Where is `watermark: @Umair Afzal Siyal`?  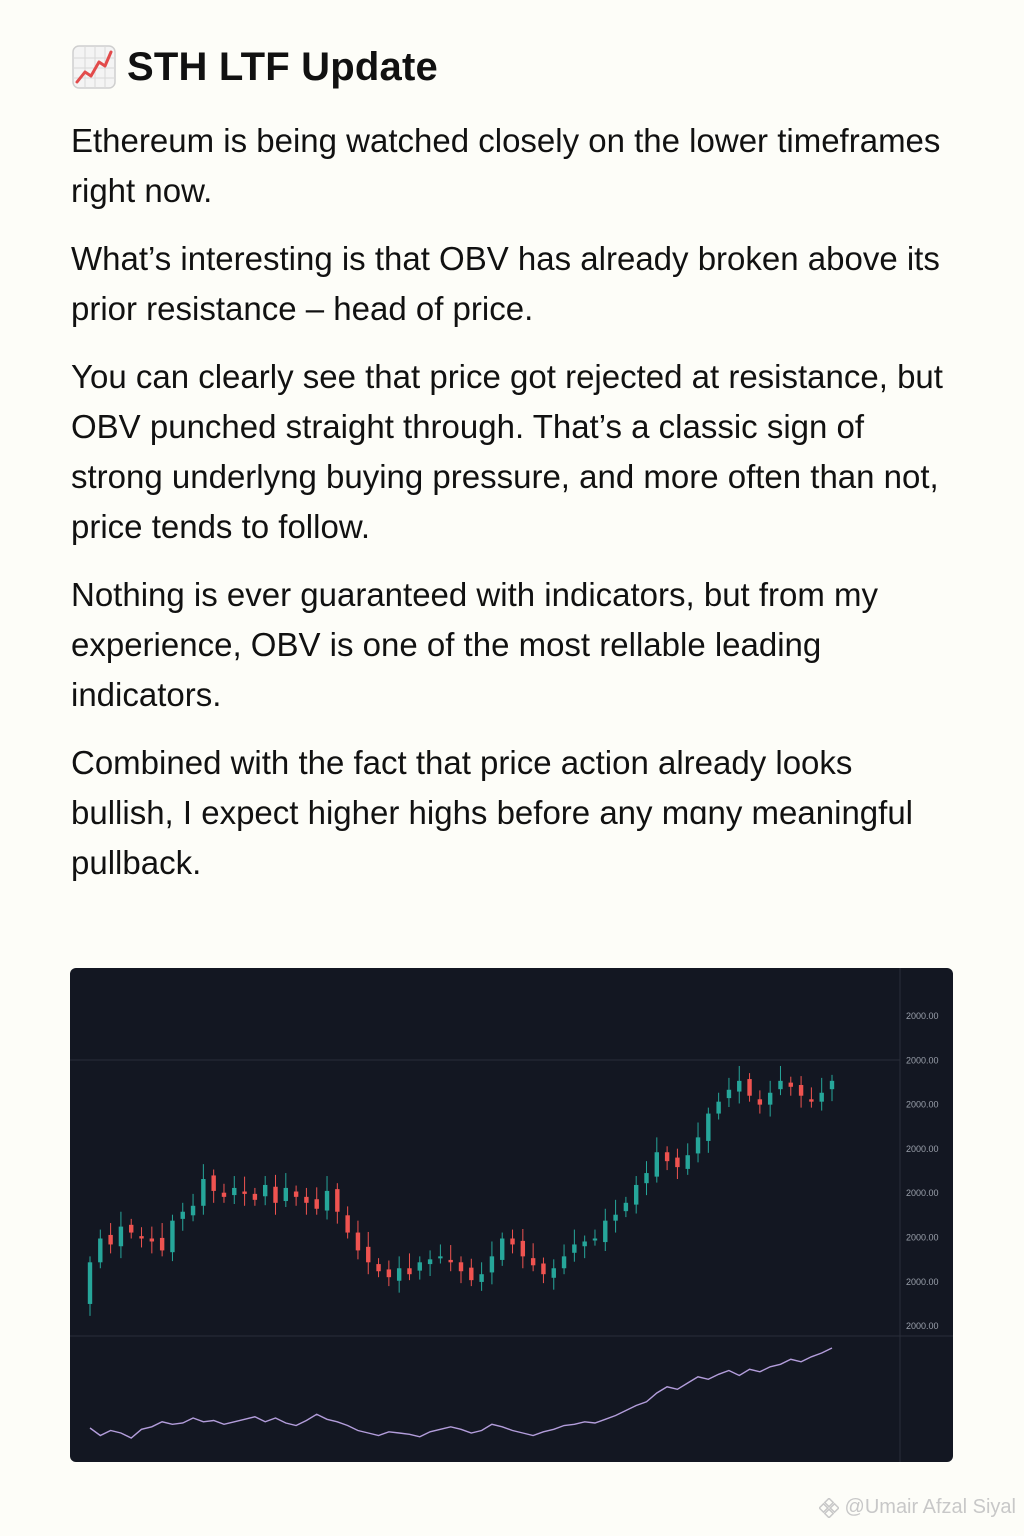
watermark: @Umair Afzal Siyal is located at coordinates (917, 1507).